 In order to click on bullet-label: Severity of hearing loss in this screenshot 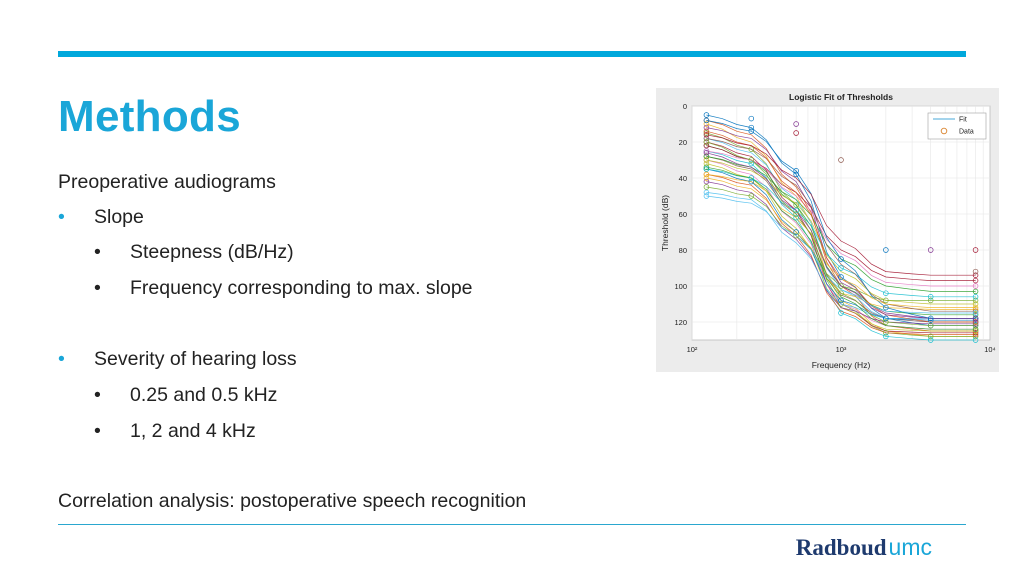, I will do `click(195, 359)`.